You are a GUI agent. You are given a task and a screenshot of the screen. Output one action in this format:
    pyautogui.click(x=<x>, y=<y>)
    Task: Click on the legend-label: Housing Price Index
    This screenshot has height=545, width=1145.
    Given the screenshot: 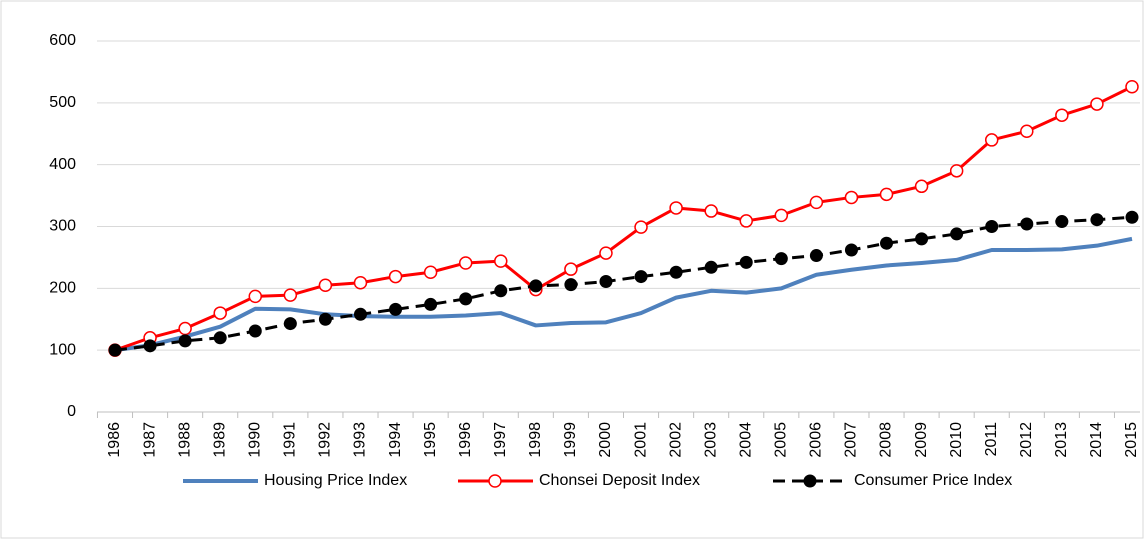 What is the action you would take?
    pyautogui.click(x=335, y=480)
    